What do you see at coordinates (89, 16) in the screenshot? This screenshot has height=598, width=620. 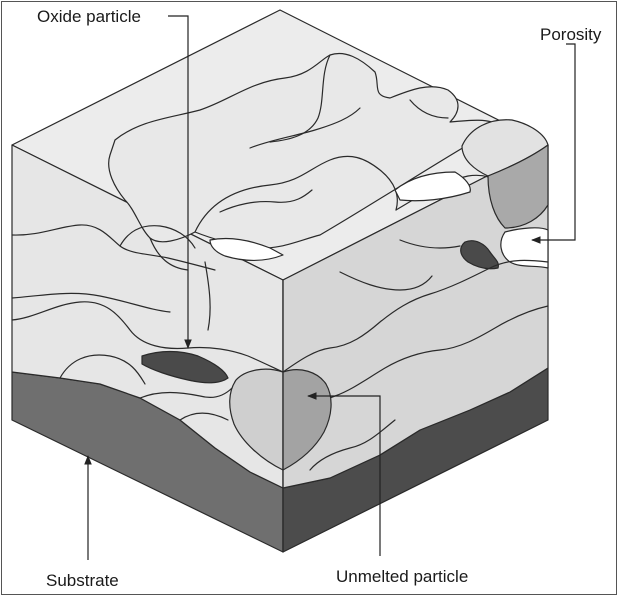 I see `oxide-particle-label: Oxide particle` at bounding box center [89, 16].